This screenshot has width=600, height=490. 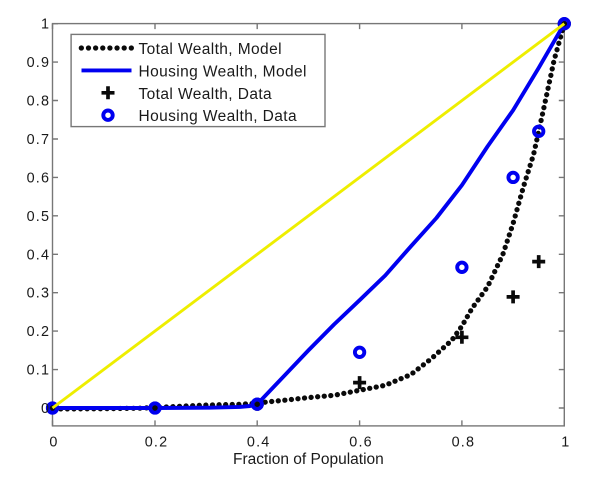 I want to click on svg-text: 0.7, so click(x=39, y=140).